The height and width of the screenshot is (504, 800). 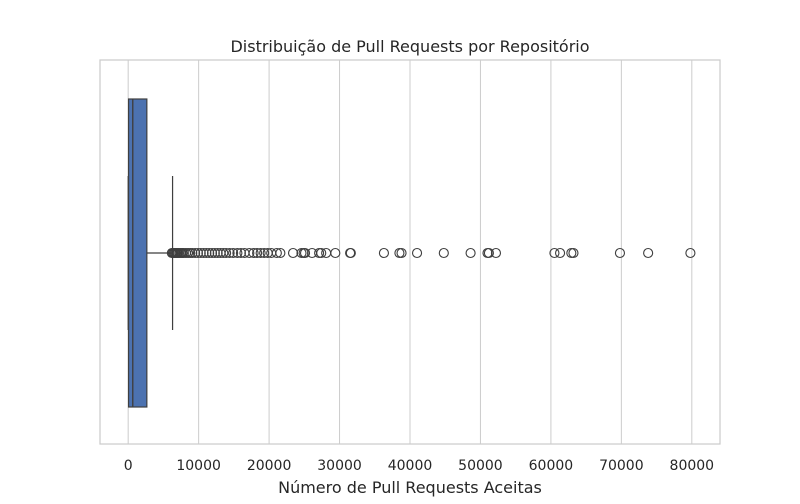 I want to click on box-group, so click(x=150, y=253).